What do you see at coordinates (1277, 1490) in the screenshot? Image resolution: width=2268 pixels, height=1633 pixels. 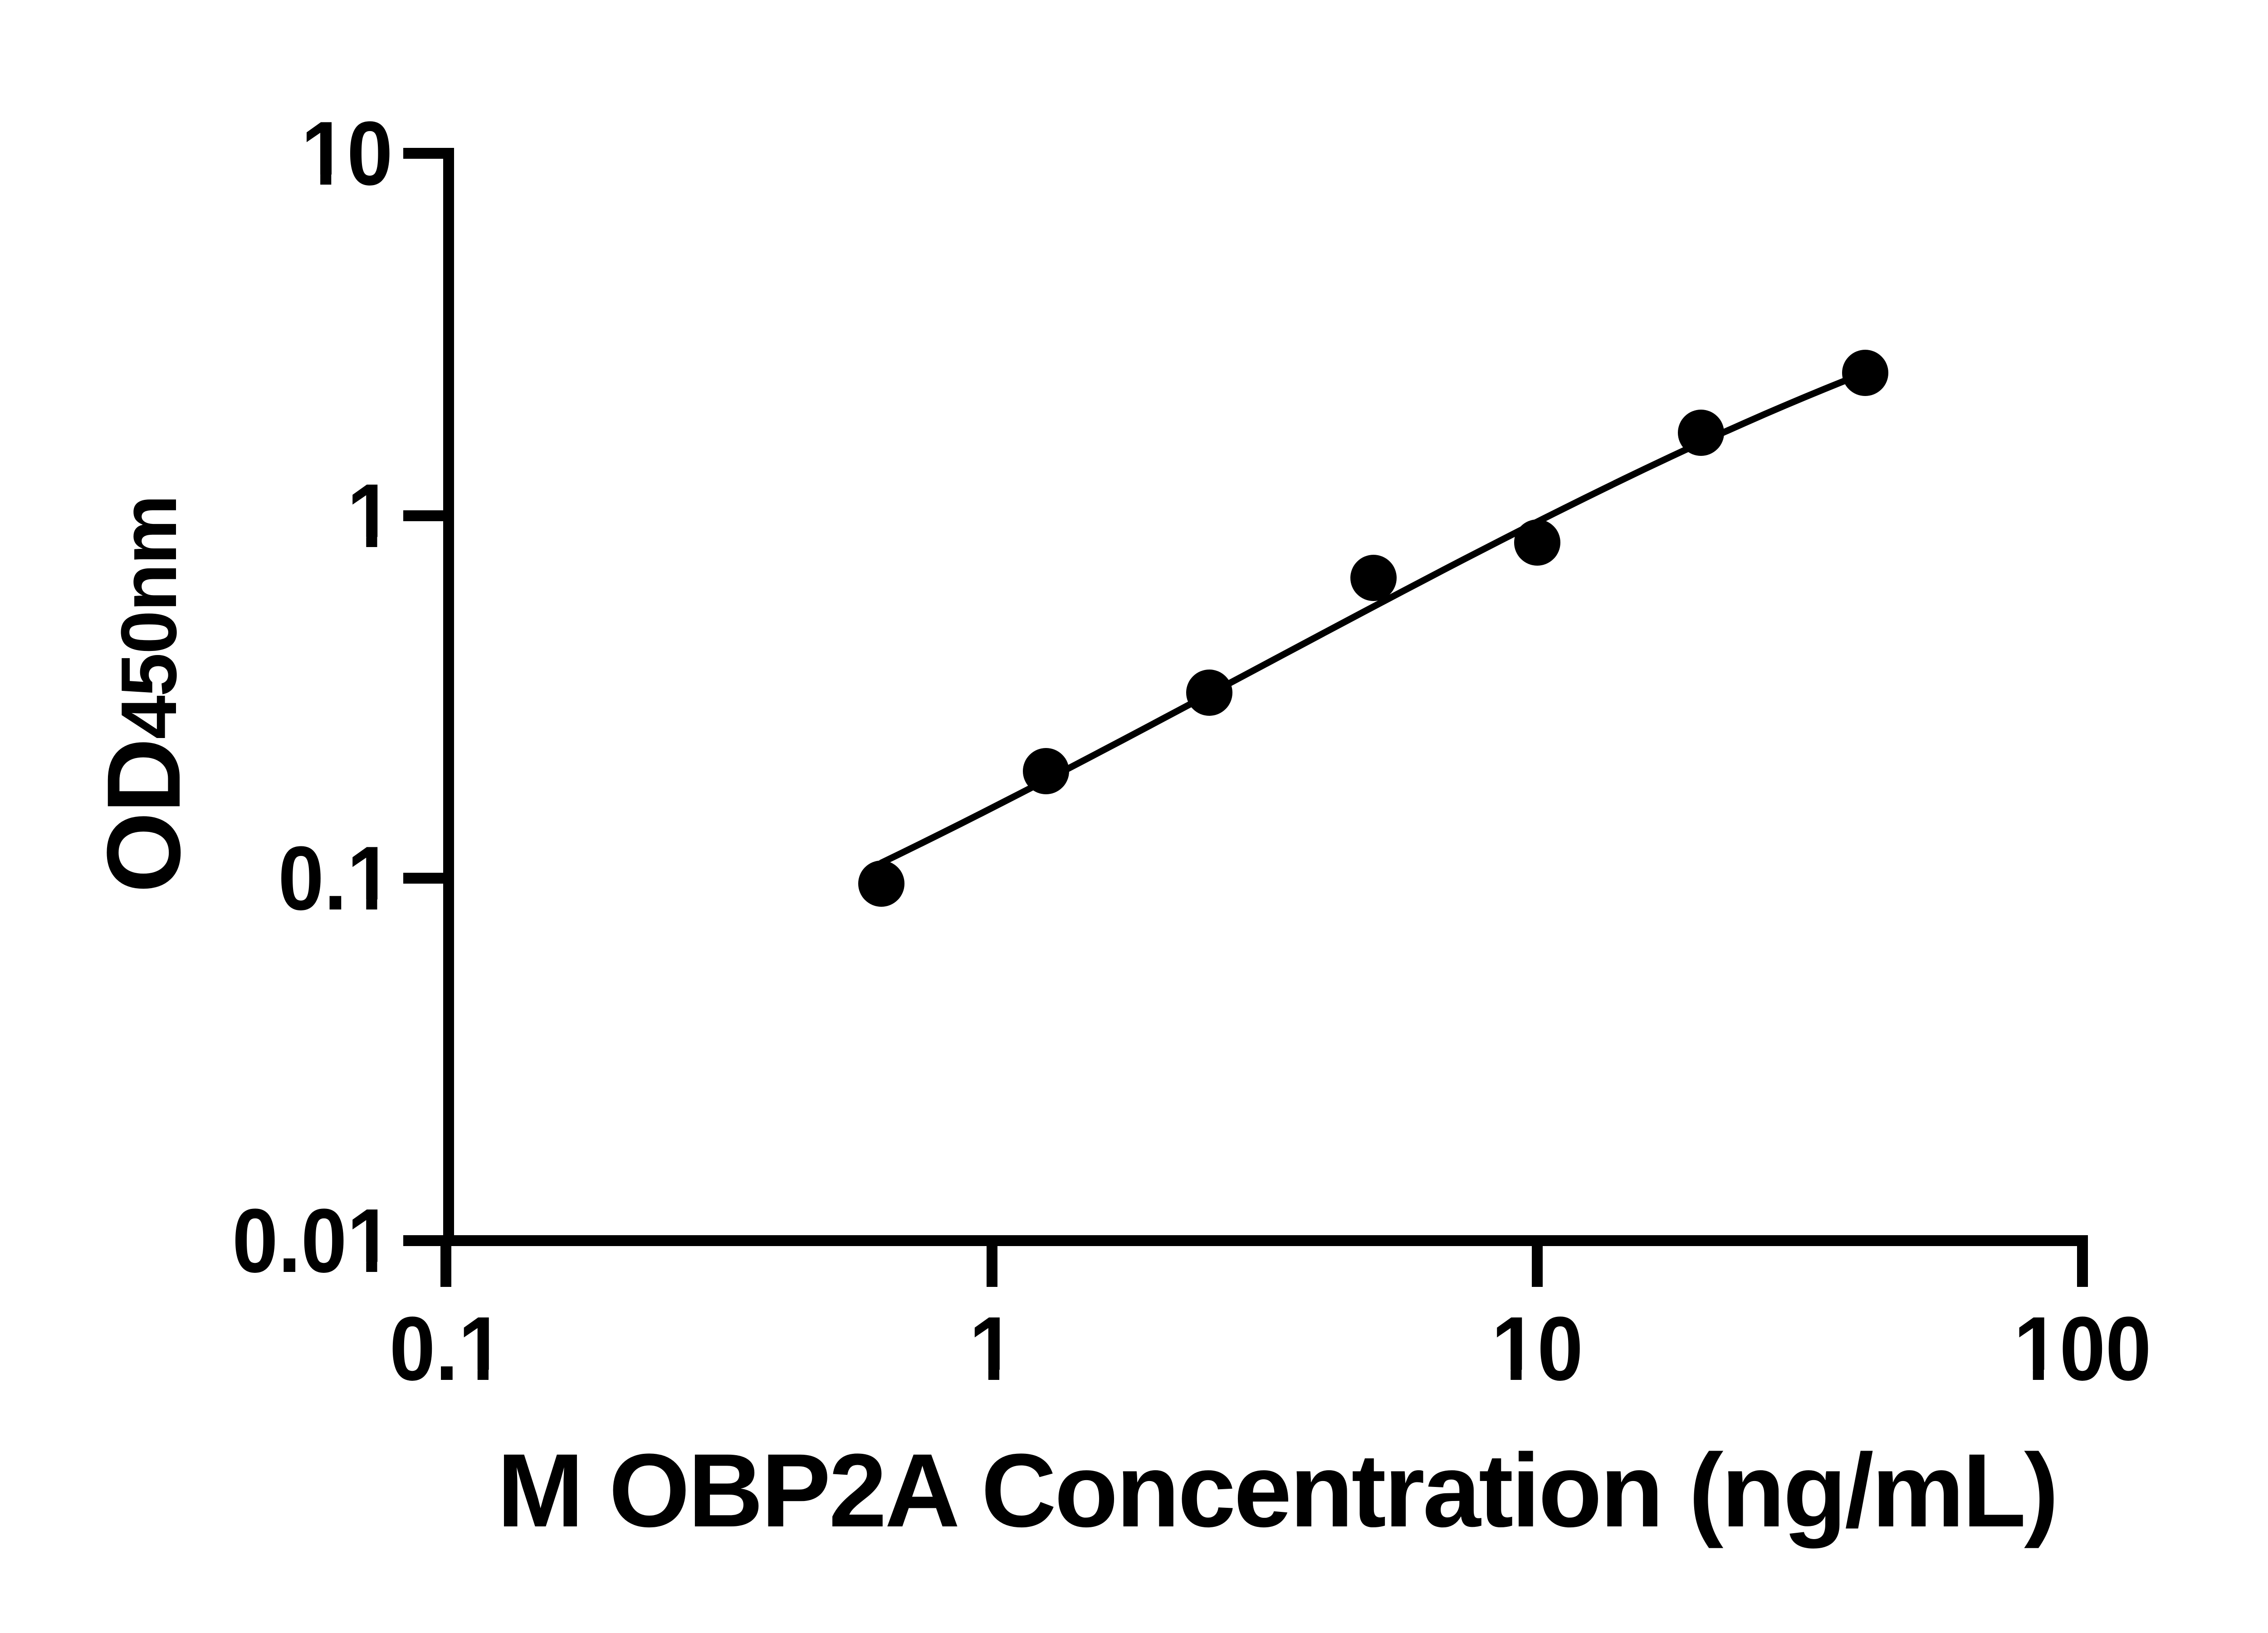 I see `svg-text: M OBP2A Concentration (ng/mL)` at bounding box center [1277, 1490].